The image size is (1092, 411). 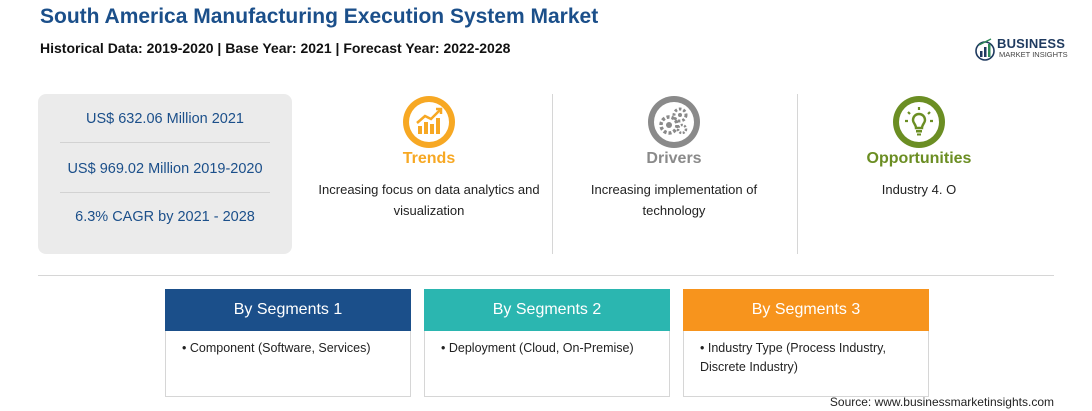 What do you see at coordinates (941, 402) in the screenshot?
I see `source-citation: Source: www.businessmarketinsights.com` at bounding box center [941, 402].